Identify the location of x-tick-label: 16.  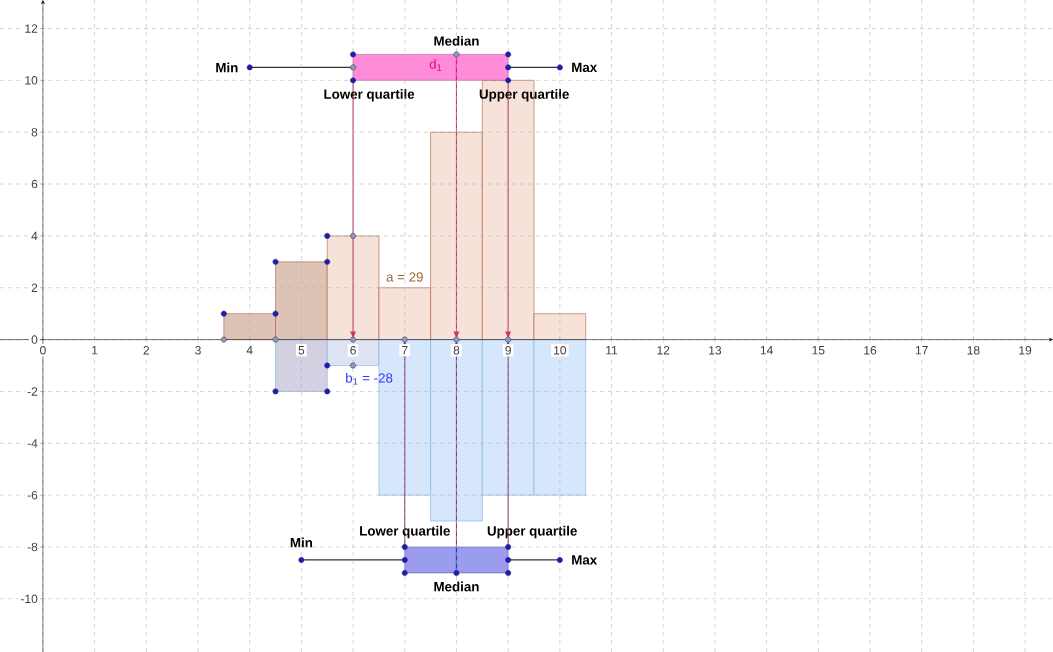
(870, 350).